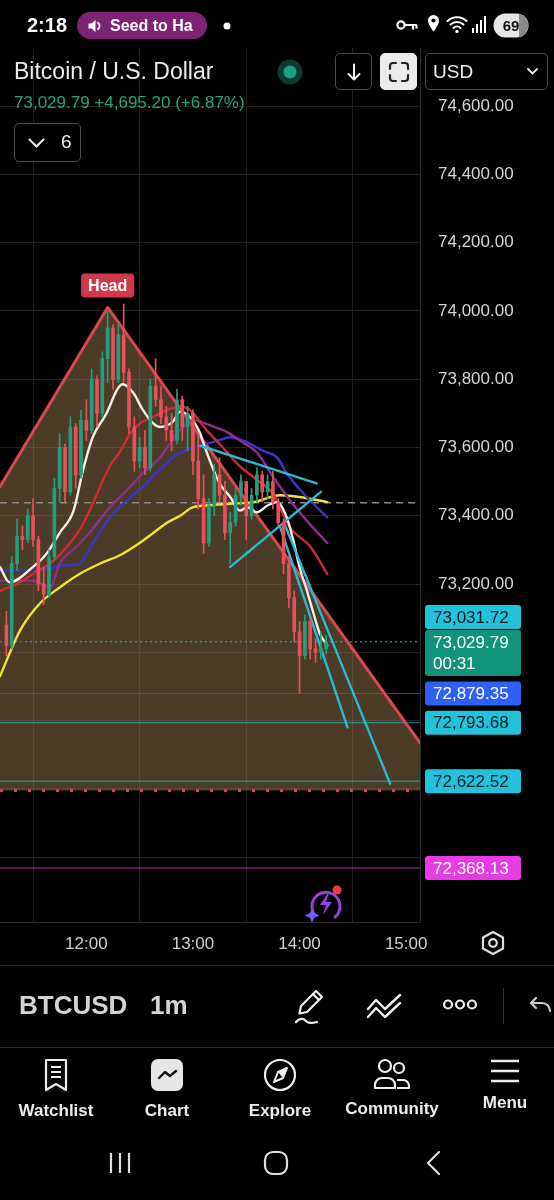 The height and width of the screenshot is (1200, 554). What do you see at coordinates (280, 1111) in the screenshot?
I see `text: Explore` at bounding box center [280, 1111].